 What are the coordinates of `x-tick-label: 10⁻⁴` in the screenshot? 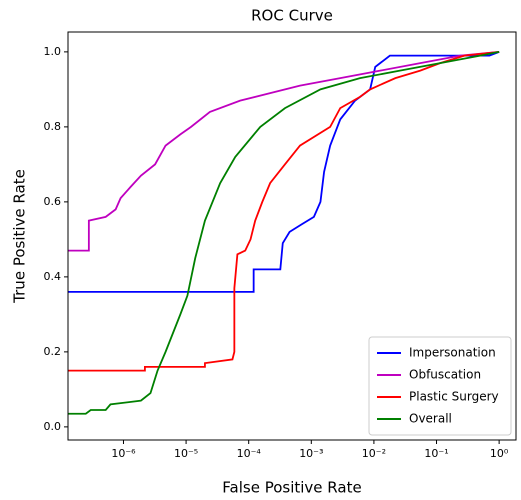 It's located at (249, 453).